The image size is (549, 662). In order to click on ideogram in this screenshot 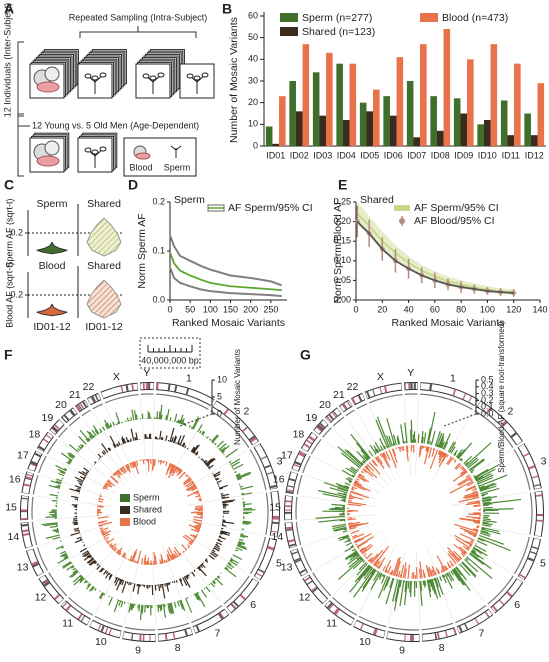, I will do `click(45, 442)`.